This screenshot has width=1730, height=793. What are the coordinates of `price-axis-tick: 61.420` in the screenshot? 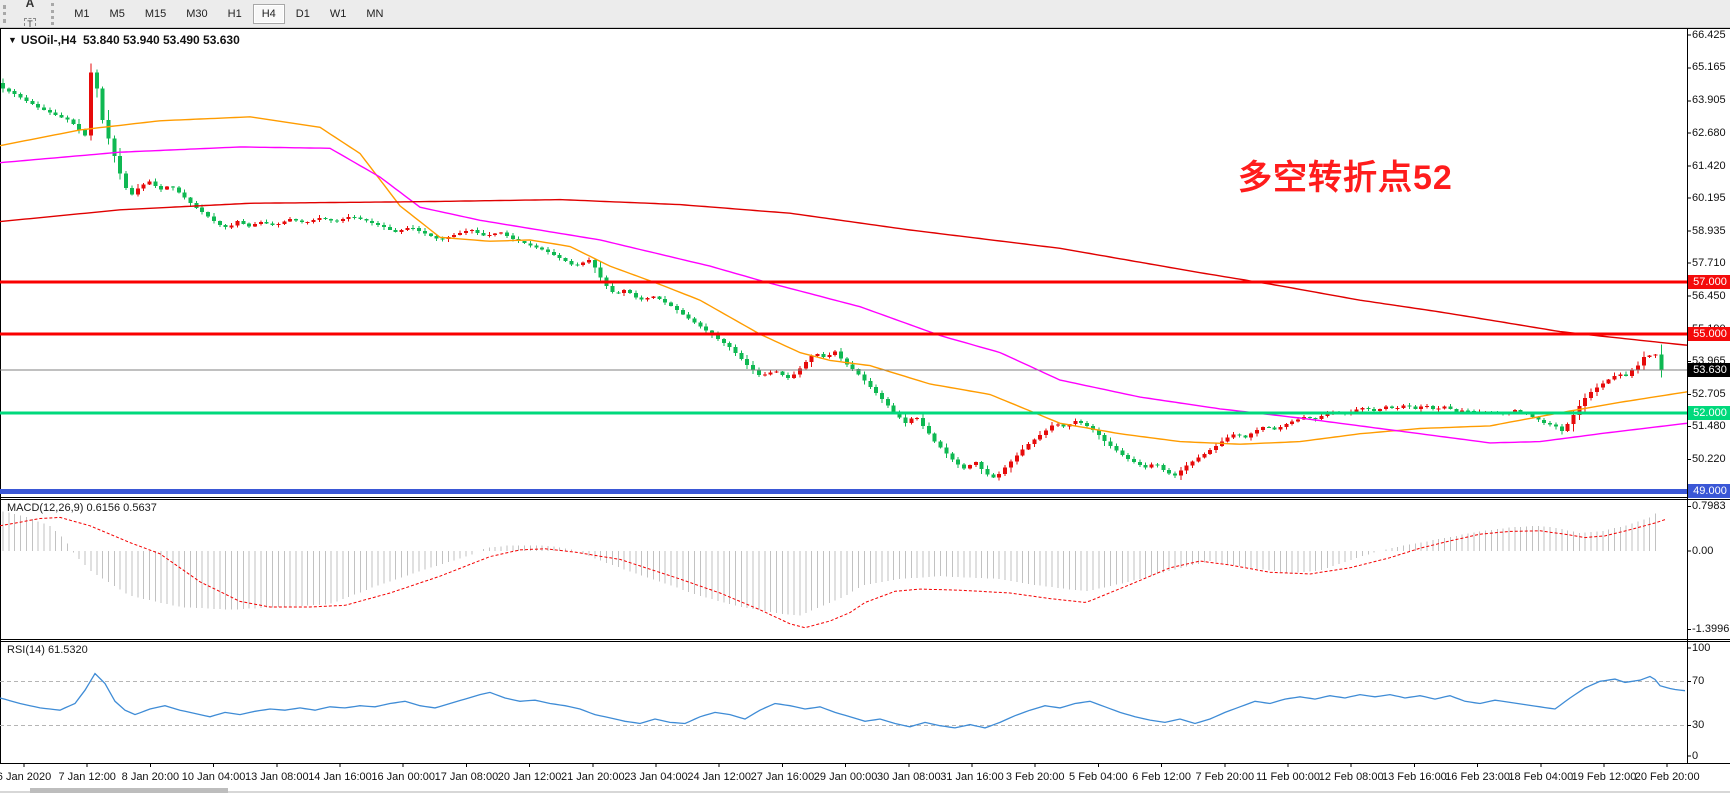 It's located at (1709, 165).